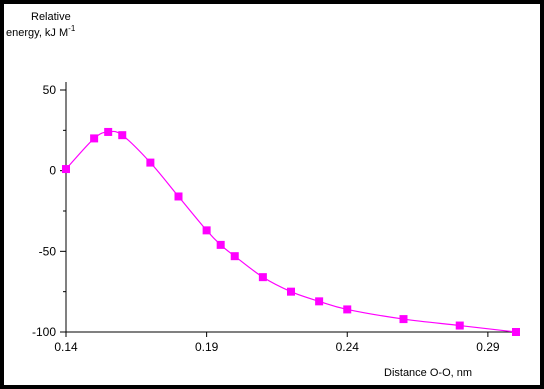 This screenshot has width=544, height=389. I want to click on y-axis-title-superscript: -1, so click(72, 28).